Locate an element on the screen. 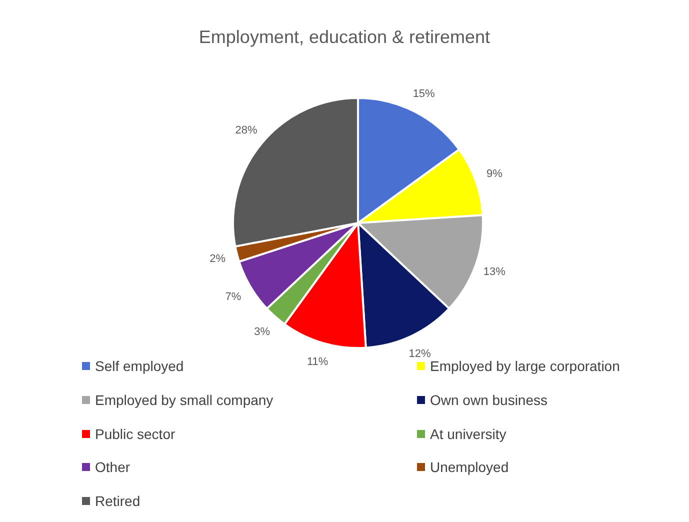 The height and width of the screenshot is (522, 689). data-label: 12% is located at coordinates (419, 354).